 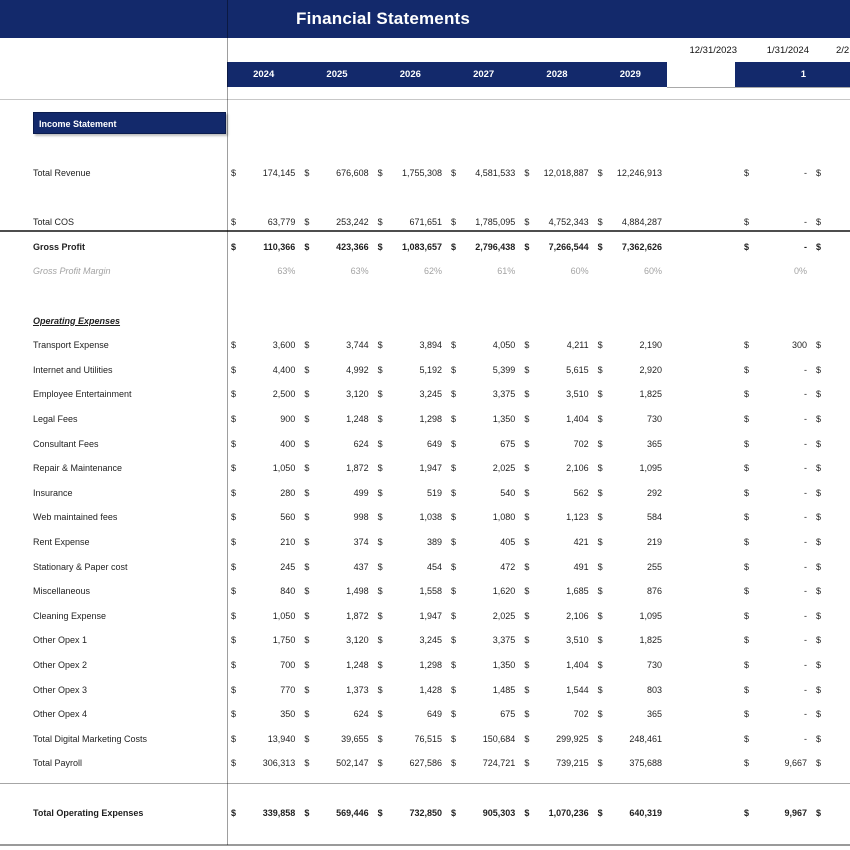 I want to click on money-cell-year-2026: $519, so click(x=410, y=493).